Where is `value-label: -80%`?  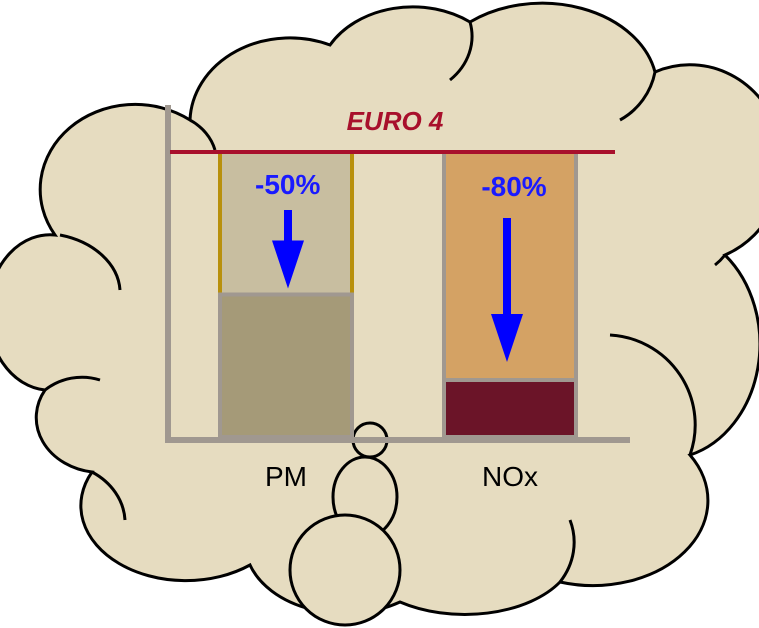
value-label: -80% is located at coordinates (514, 186).